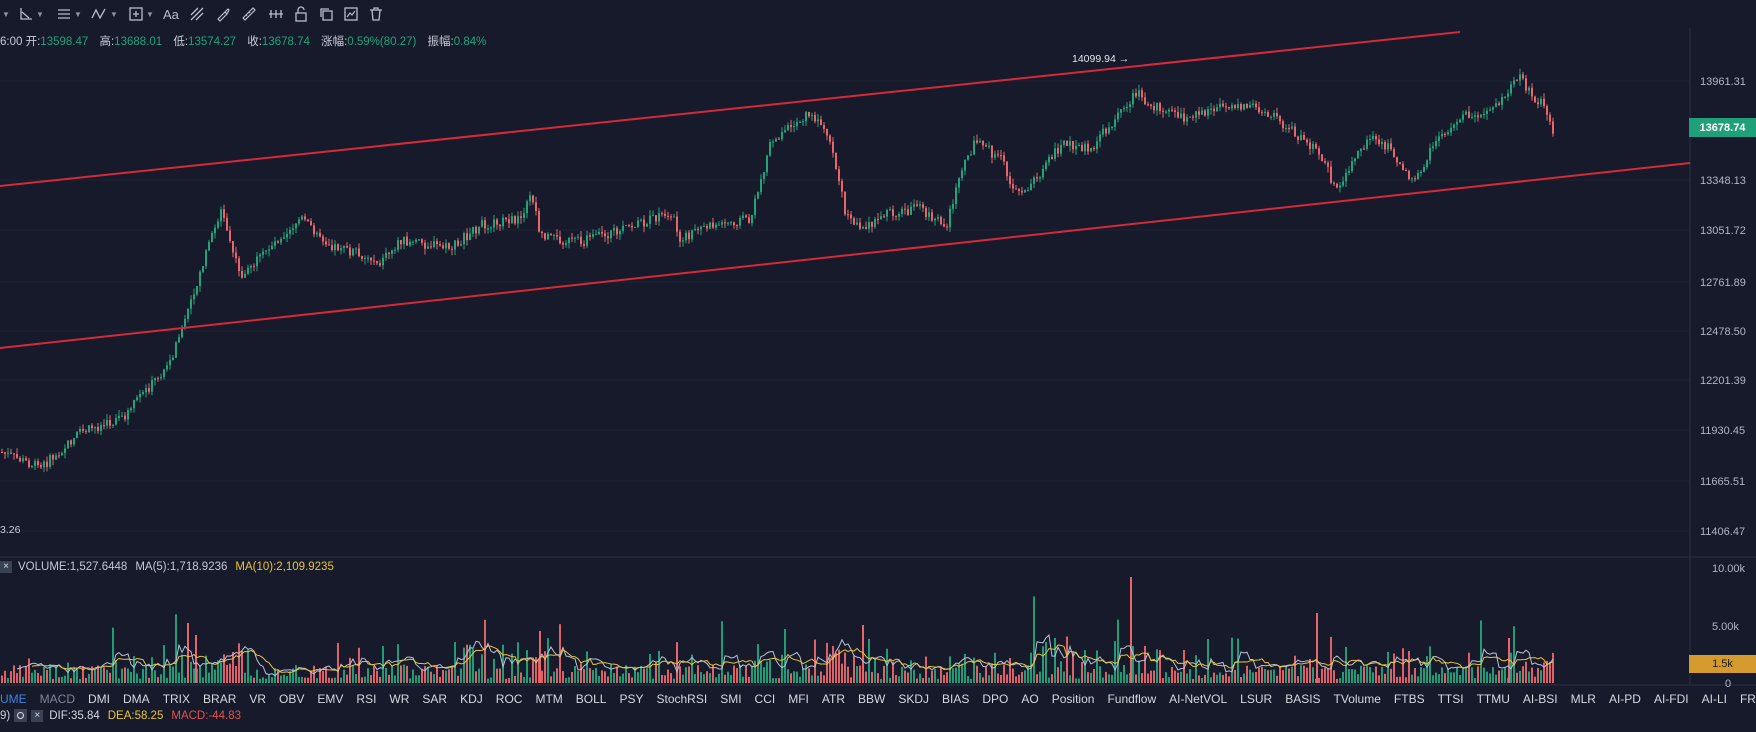 This screenshot has height=732, width=1756. Describe the element at coordinates (440, 42) in the screenshot. I see `amplitude-label: 振幅:` at that location.